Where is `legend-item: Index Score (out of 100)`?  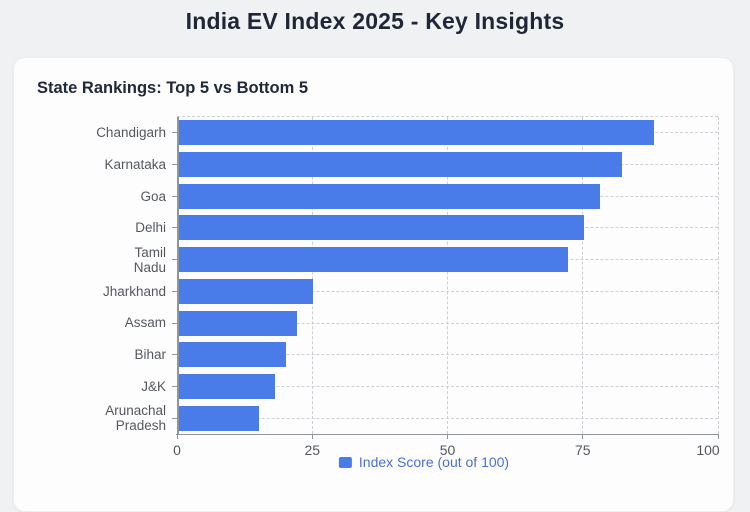
legend-item: Index Score (out of 100) is located at coordinates (424, 462).